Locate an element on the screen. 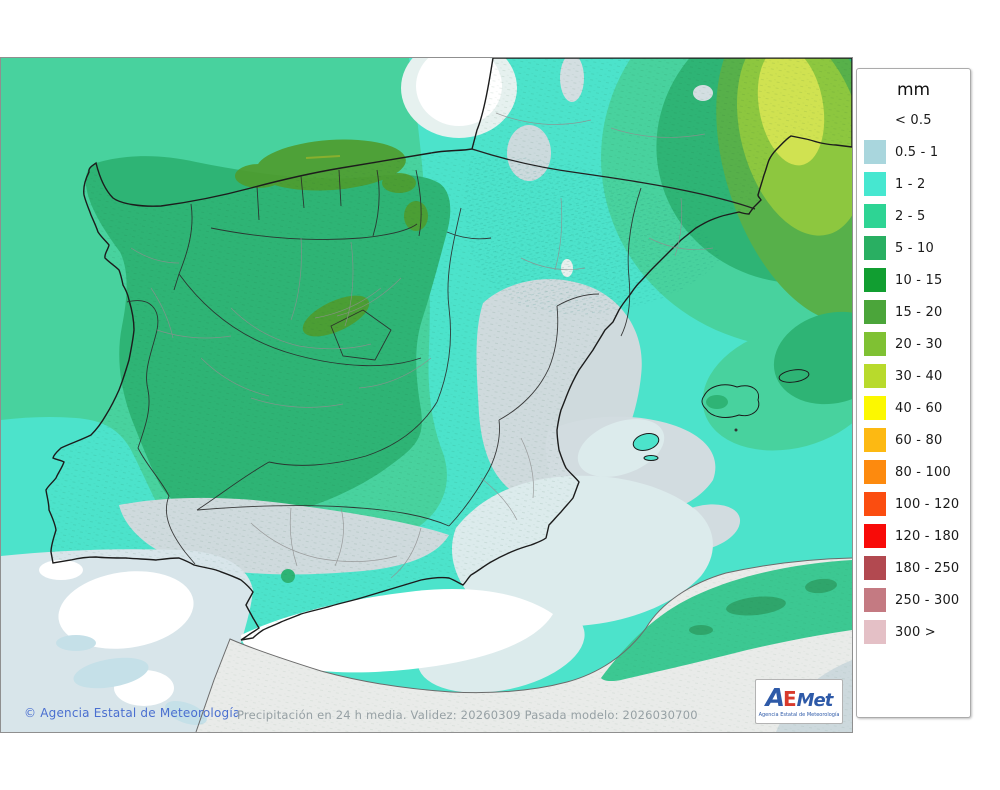 The height and width of the screenshot is (790, 1000). legend-row: 10 - 15 is located at coordinates (913, 280).